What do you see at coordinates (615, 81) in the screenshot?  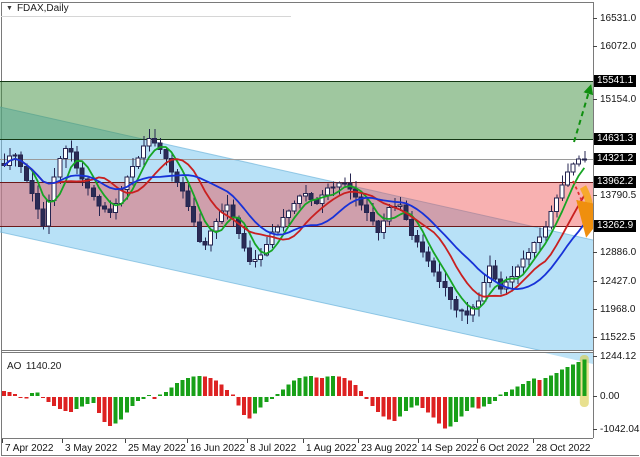 I see `price-level-badge: 15541.1` at bounding box center [615, 81].